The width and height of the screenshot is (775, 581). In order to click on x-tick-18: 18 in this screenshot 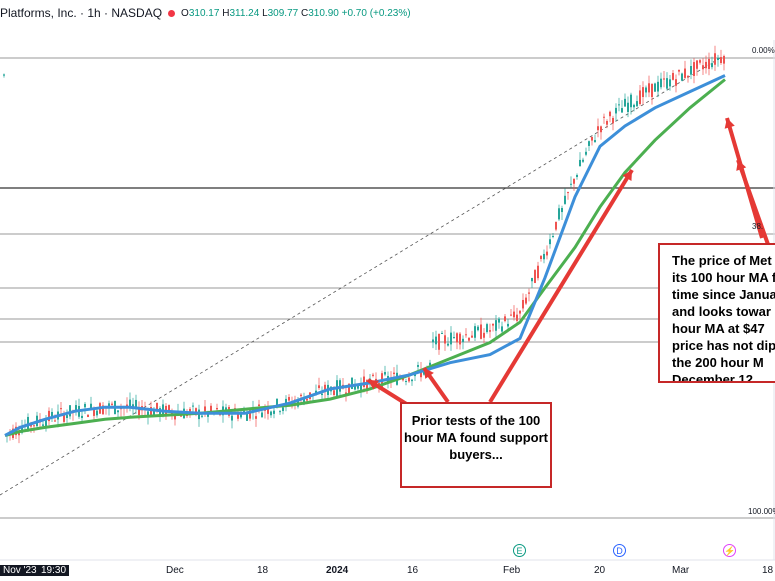, I will do `click(263, 570)`.